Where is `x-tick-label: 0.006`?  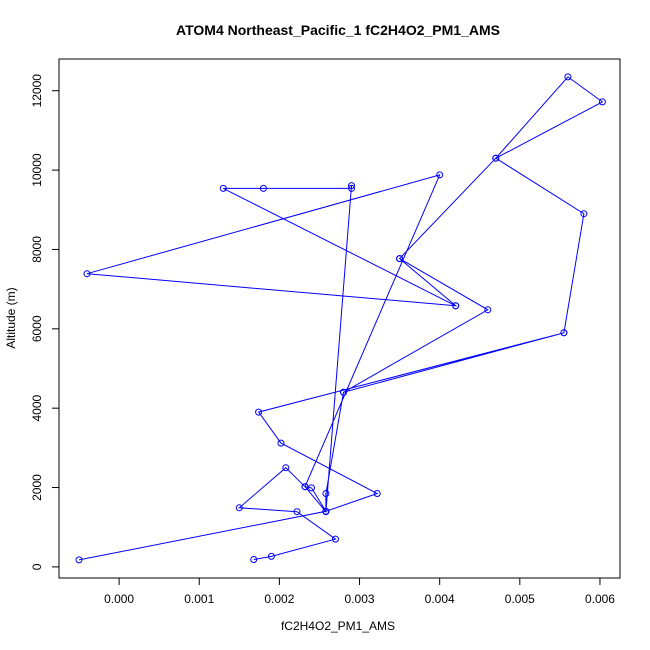 x-tick-label: 0.006 is located at coordinates (600, 599).